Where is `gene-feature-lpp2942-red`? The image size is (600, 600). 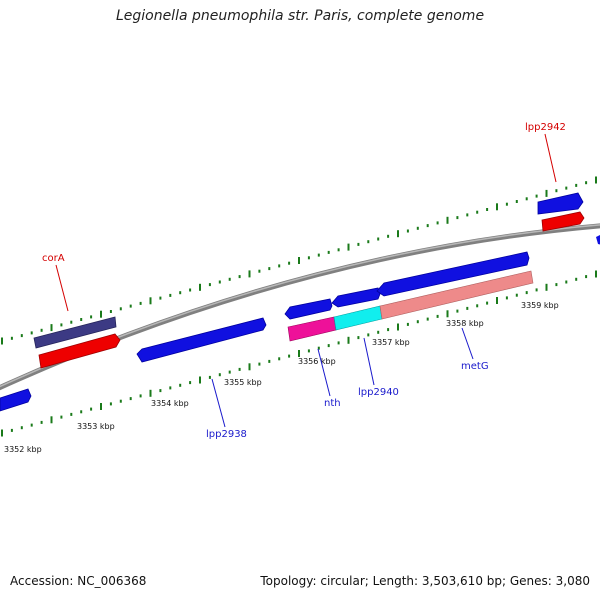 gene-feature-lpp2942-red is located at coordinates (563, 221).